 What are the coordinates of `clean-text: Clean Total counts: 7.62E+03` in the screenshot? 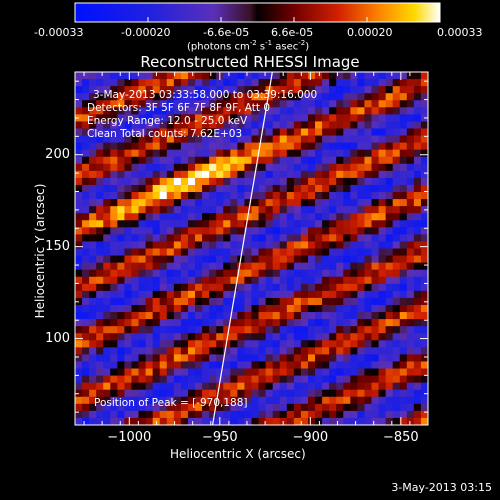 It's located at (165, 134).